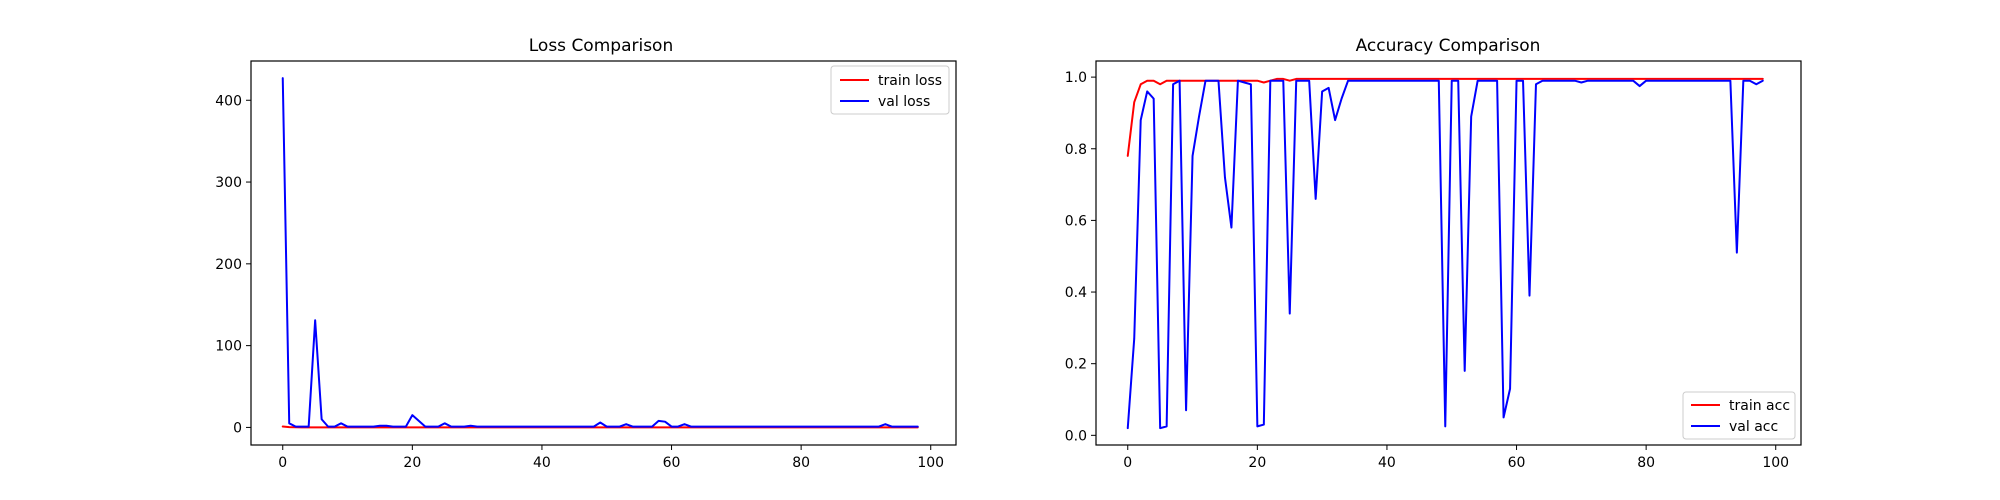 The image size is (2000, 500). I want to click on loss-y-tick-label: 300, so click(228, 183).